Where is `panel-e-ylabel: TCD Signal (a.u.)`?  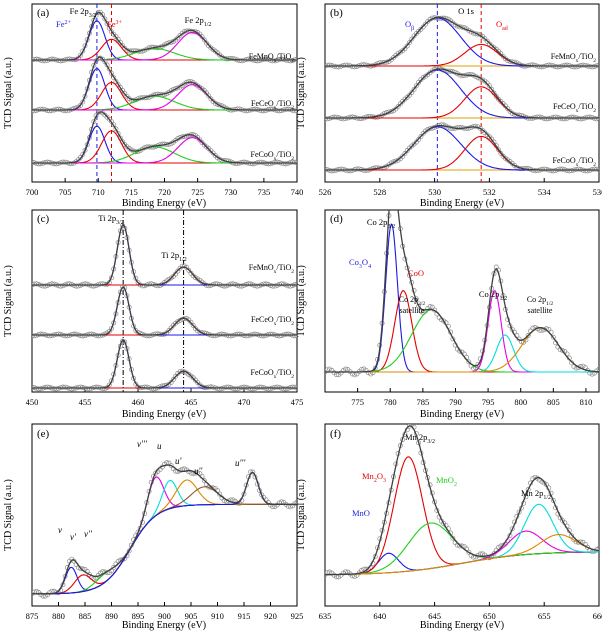
panel-e-ylabel: TCD Signal (a.u.) is located at coordinates (8, 515).